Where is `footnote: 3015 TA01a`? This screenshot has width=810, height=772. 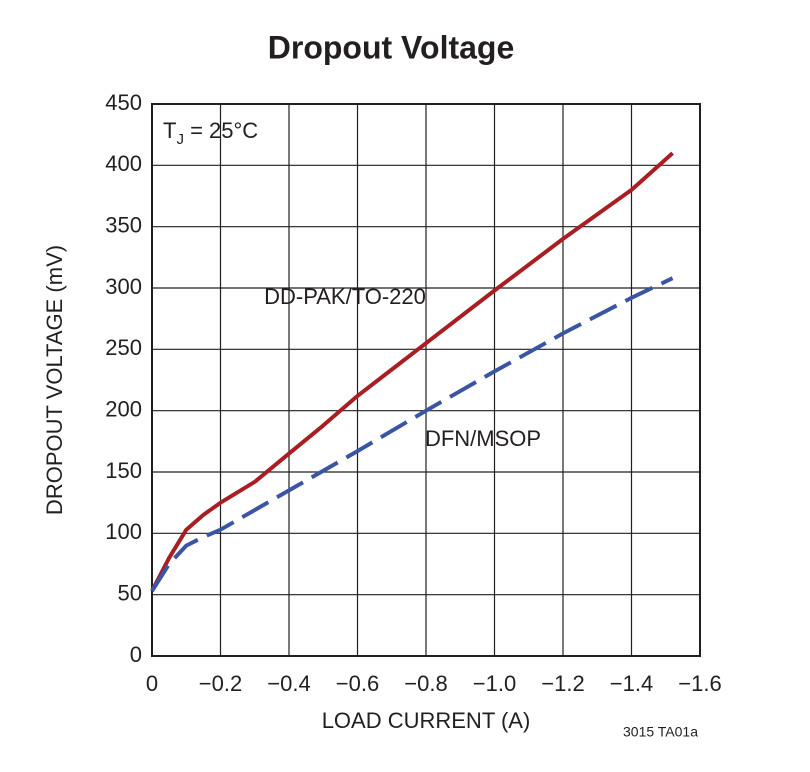
footnote: 3015 TA01a is located at coordinates (660, 732).